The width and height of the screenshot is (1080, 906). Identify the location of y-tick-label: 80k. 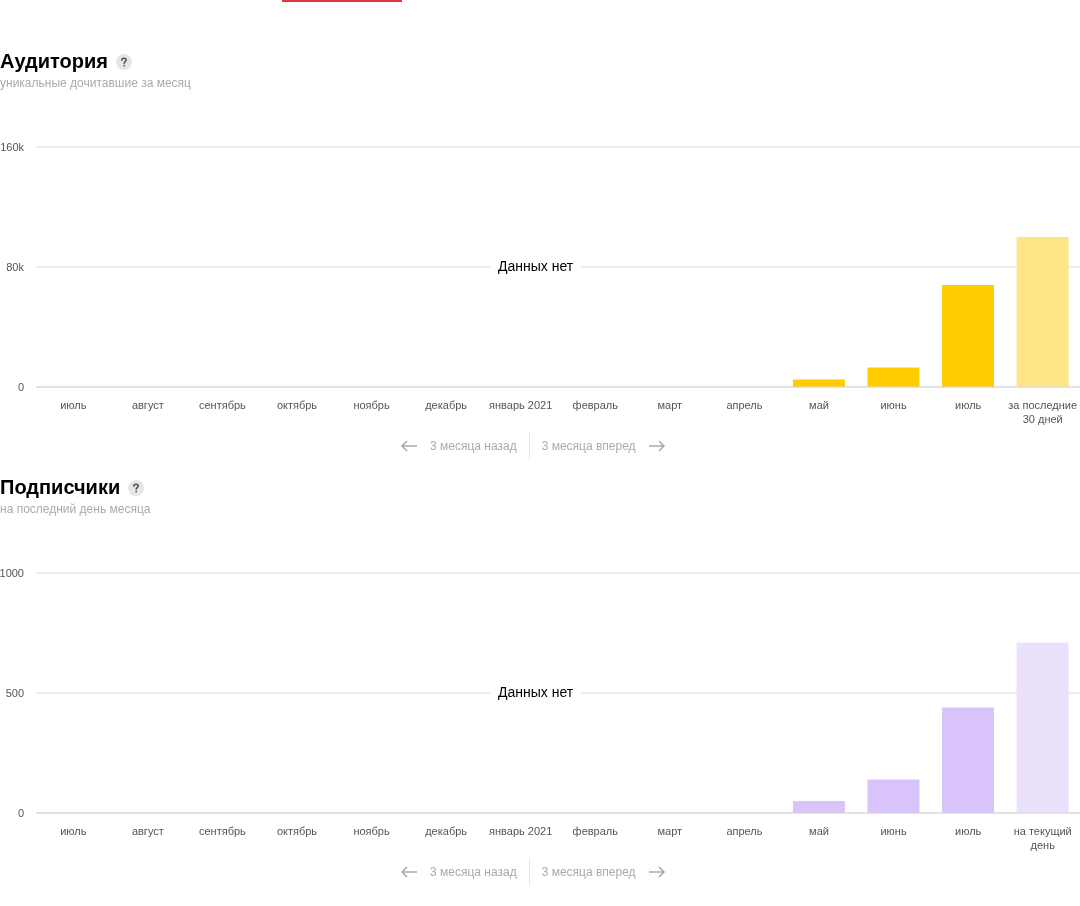
(15, 267).